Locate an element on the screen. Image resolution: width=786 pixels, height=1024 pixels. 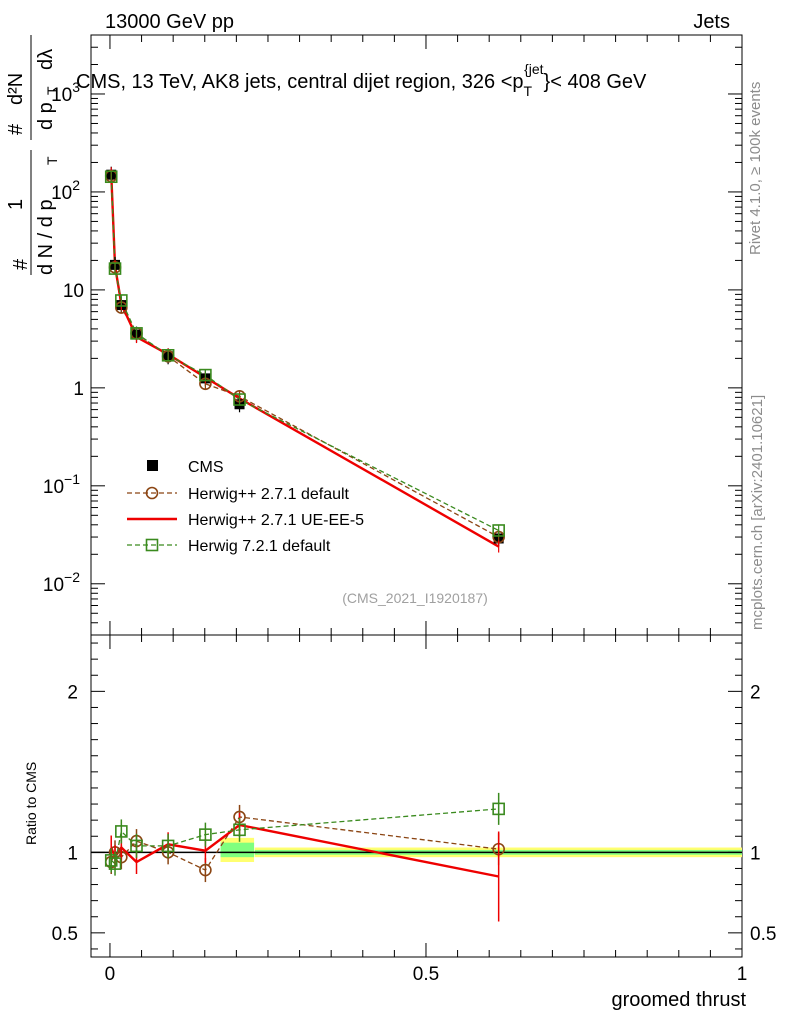
header-left: 13000 GeV pp is located at coordinates (169, 22).